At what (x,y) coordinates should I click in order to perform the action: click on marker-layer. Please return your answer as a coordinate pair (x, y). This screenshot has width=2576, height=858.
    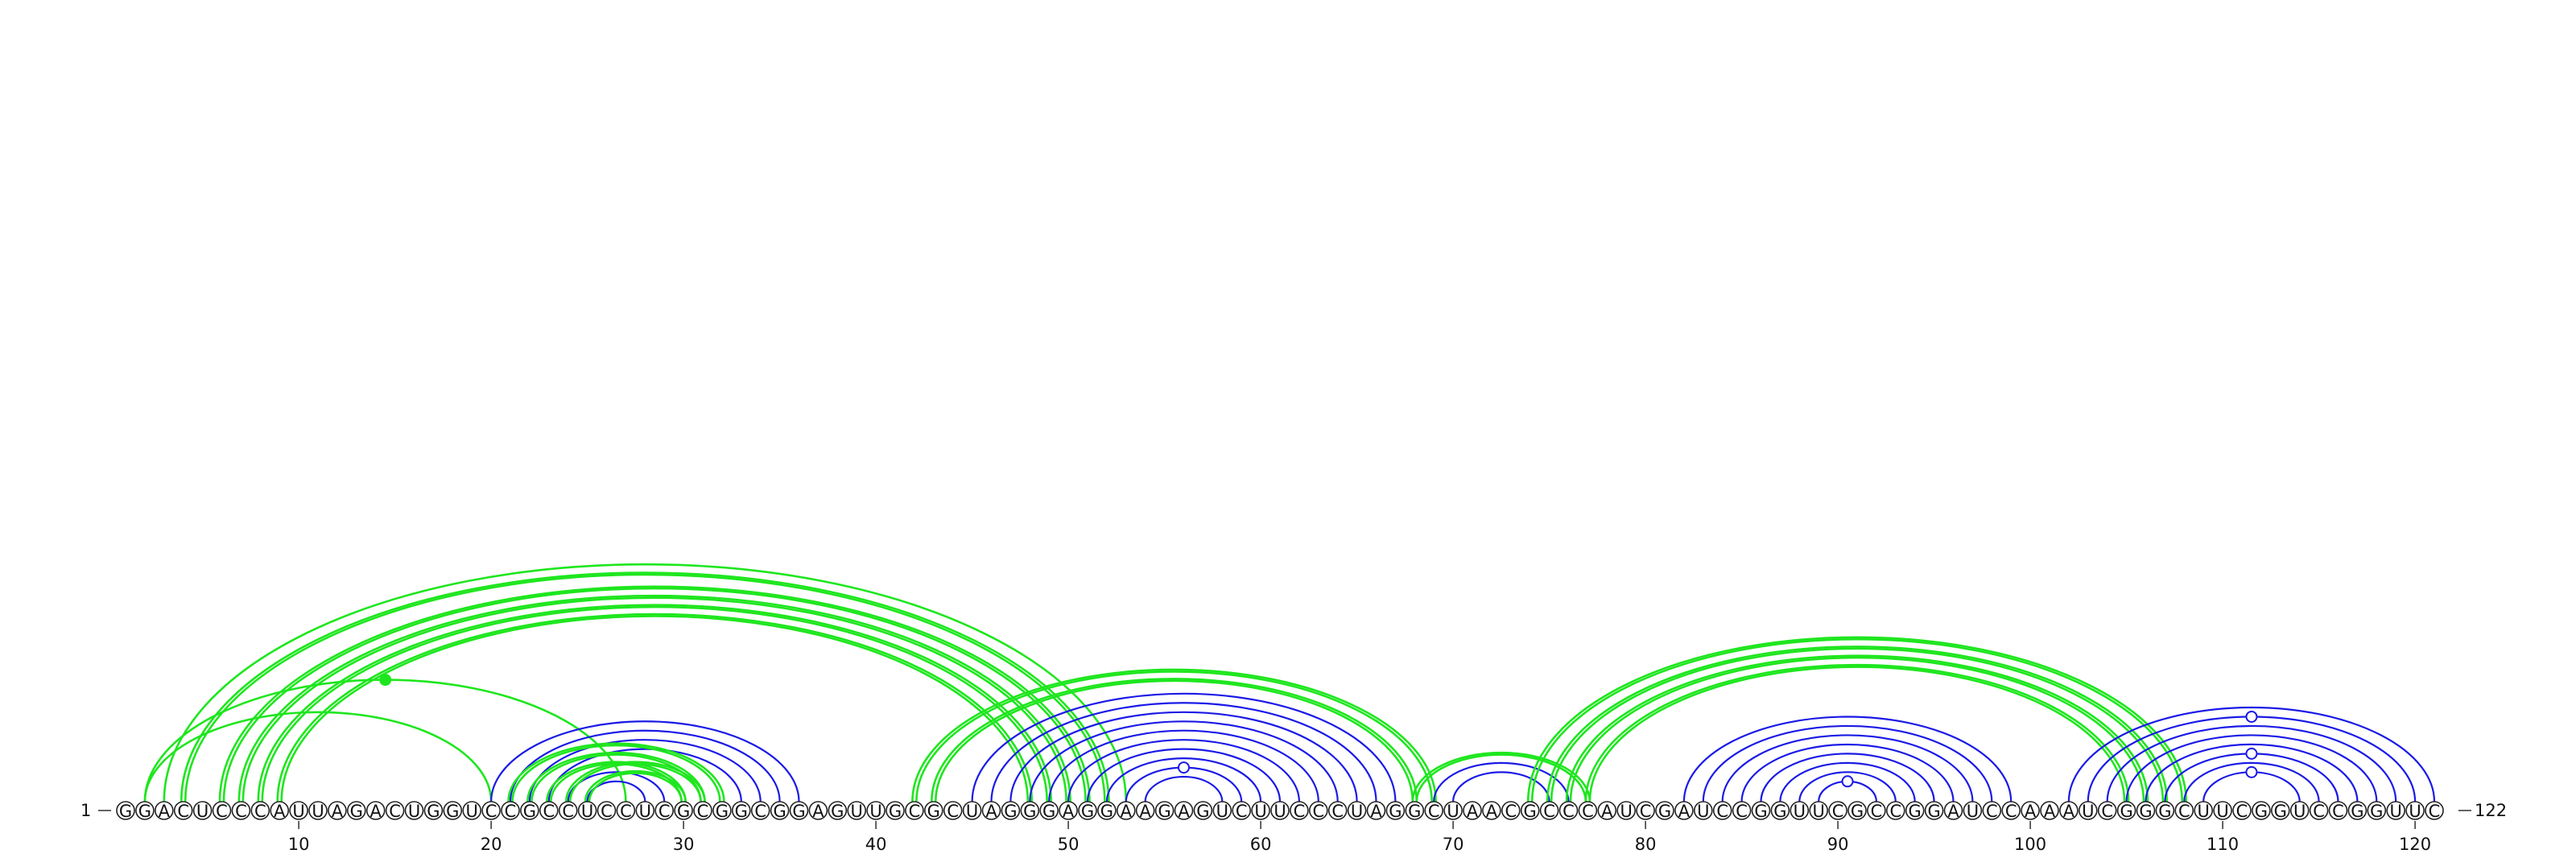
    Looking at the image, I should click on (1318, 731).